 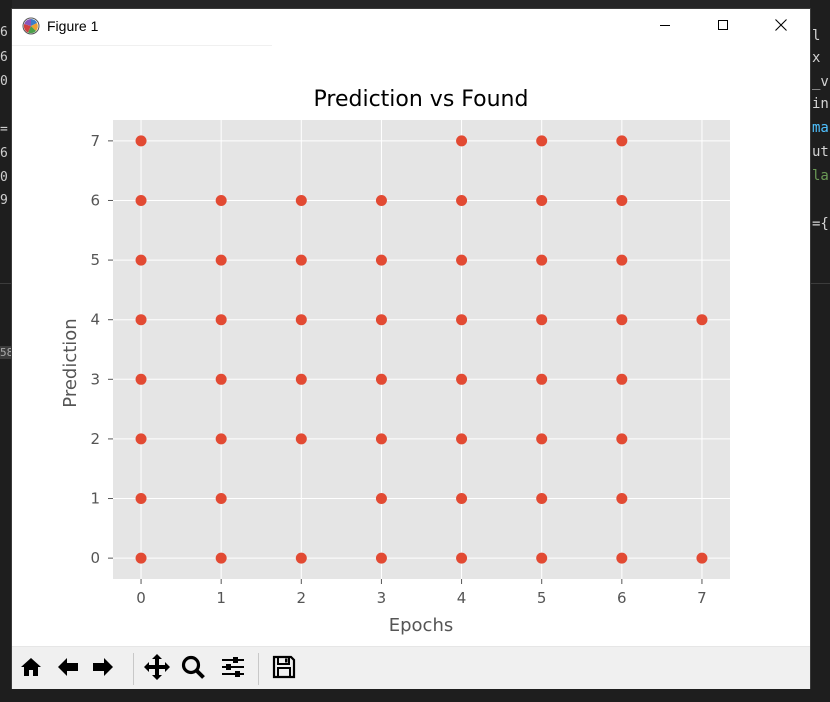 I want to click on bg-text: l, so click(x=816, y=36).